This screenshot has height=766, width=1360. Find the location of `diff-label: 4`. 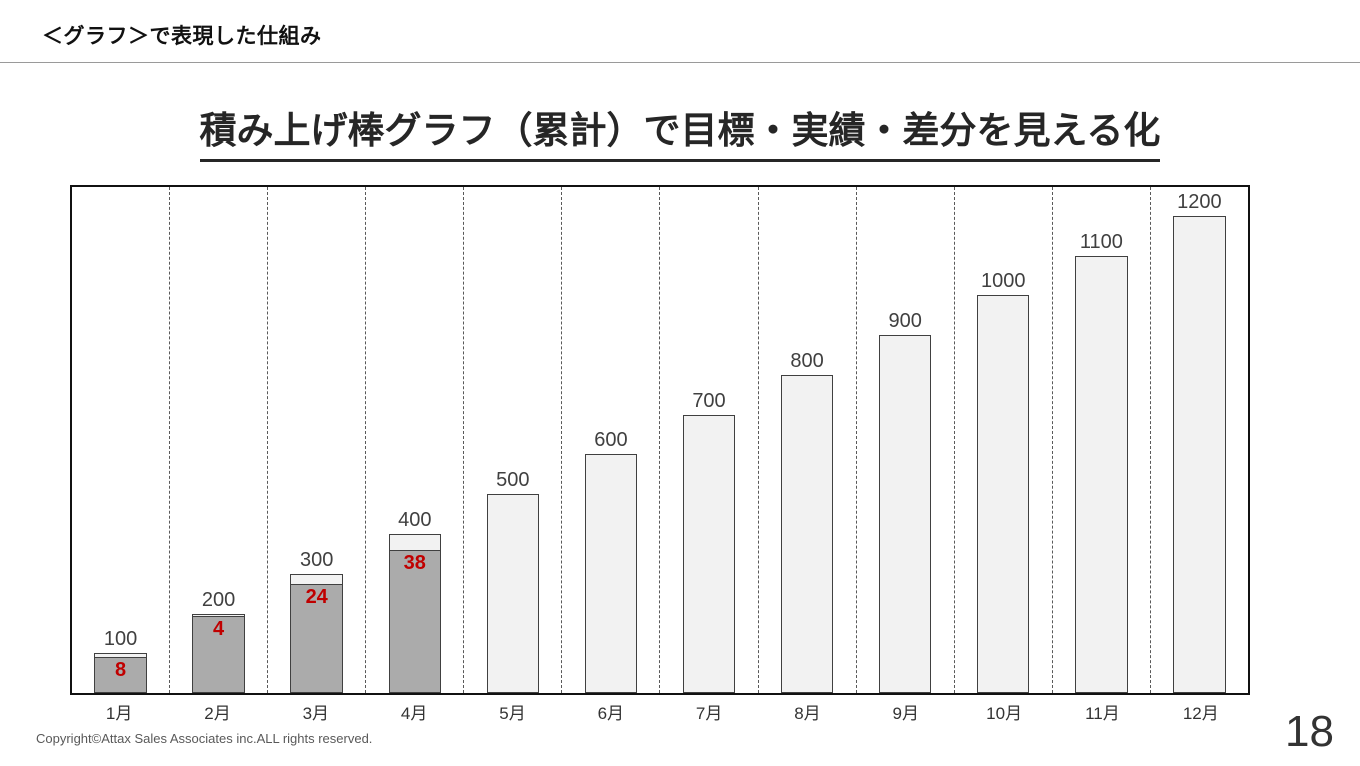

diff-label: 4 is located at coordinates (219, 629).